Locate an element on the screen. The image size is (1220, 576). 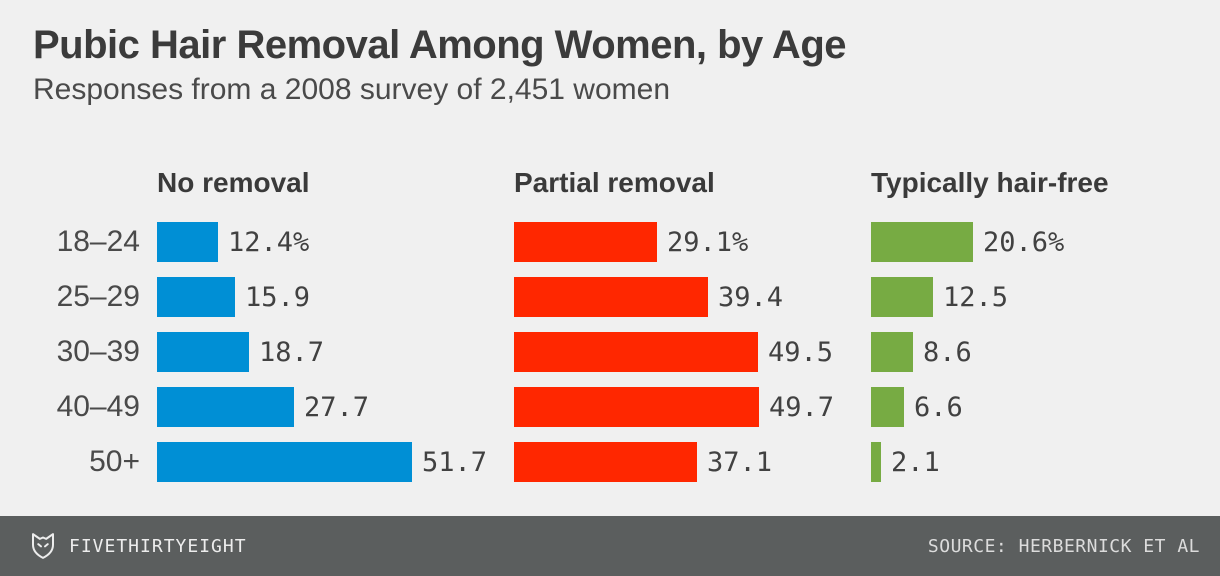
bar-cell: 49.7 is located at coordinates (692, 407).